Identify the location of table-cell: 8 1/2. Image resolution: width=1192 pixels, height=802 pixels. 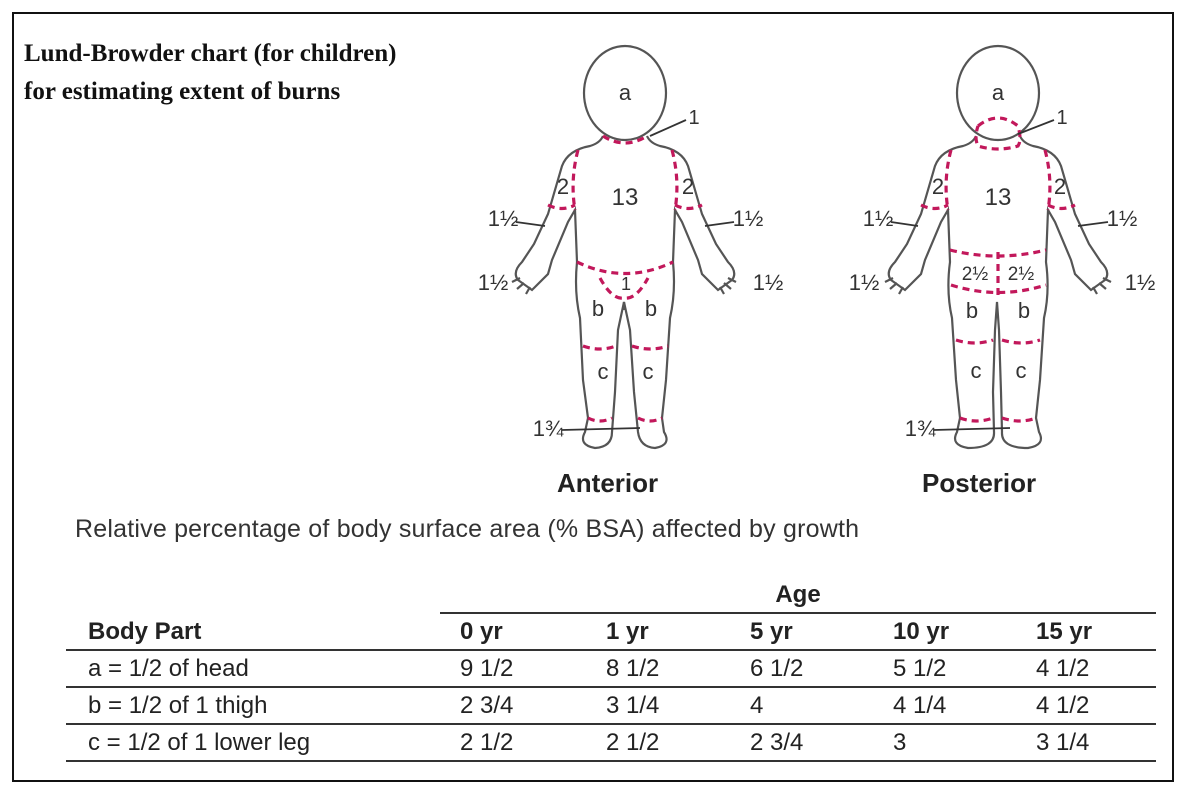
(633, 668).